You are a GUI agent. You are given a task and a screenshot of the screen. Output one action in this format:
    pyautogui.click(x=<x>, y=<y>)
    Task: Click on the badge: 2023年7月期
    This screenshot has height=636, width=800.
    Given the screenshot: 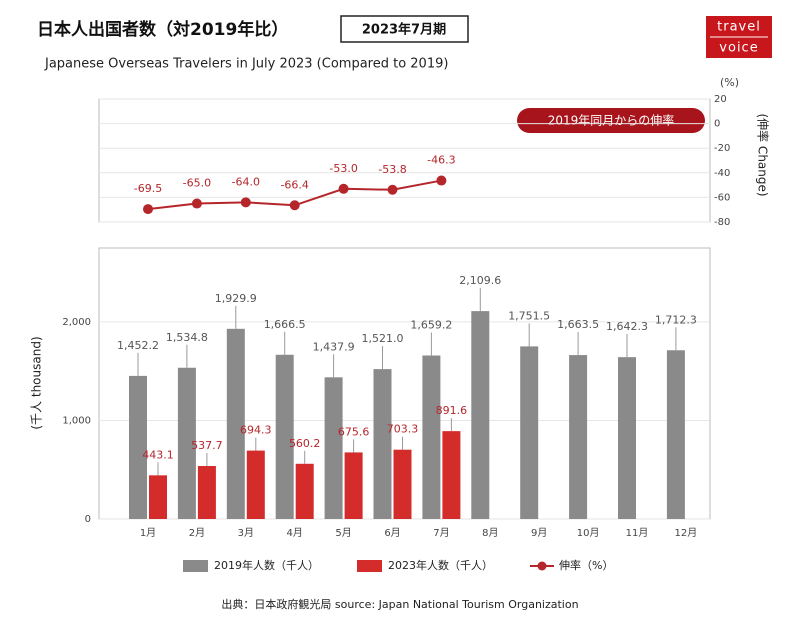 What is the action you would take?
    pyautogui.click(x=404, y=30)
    